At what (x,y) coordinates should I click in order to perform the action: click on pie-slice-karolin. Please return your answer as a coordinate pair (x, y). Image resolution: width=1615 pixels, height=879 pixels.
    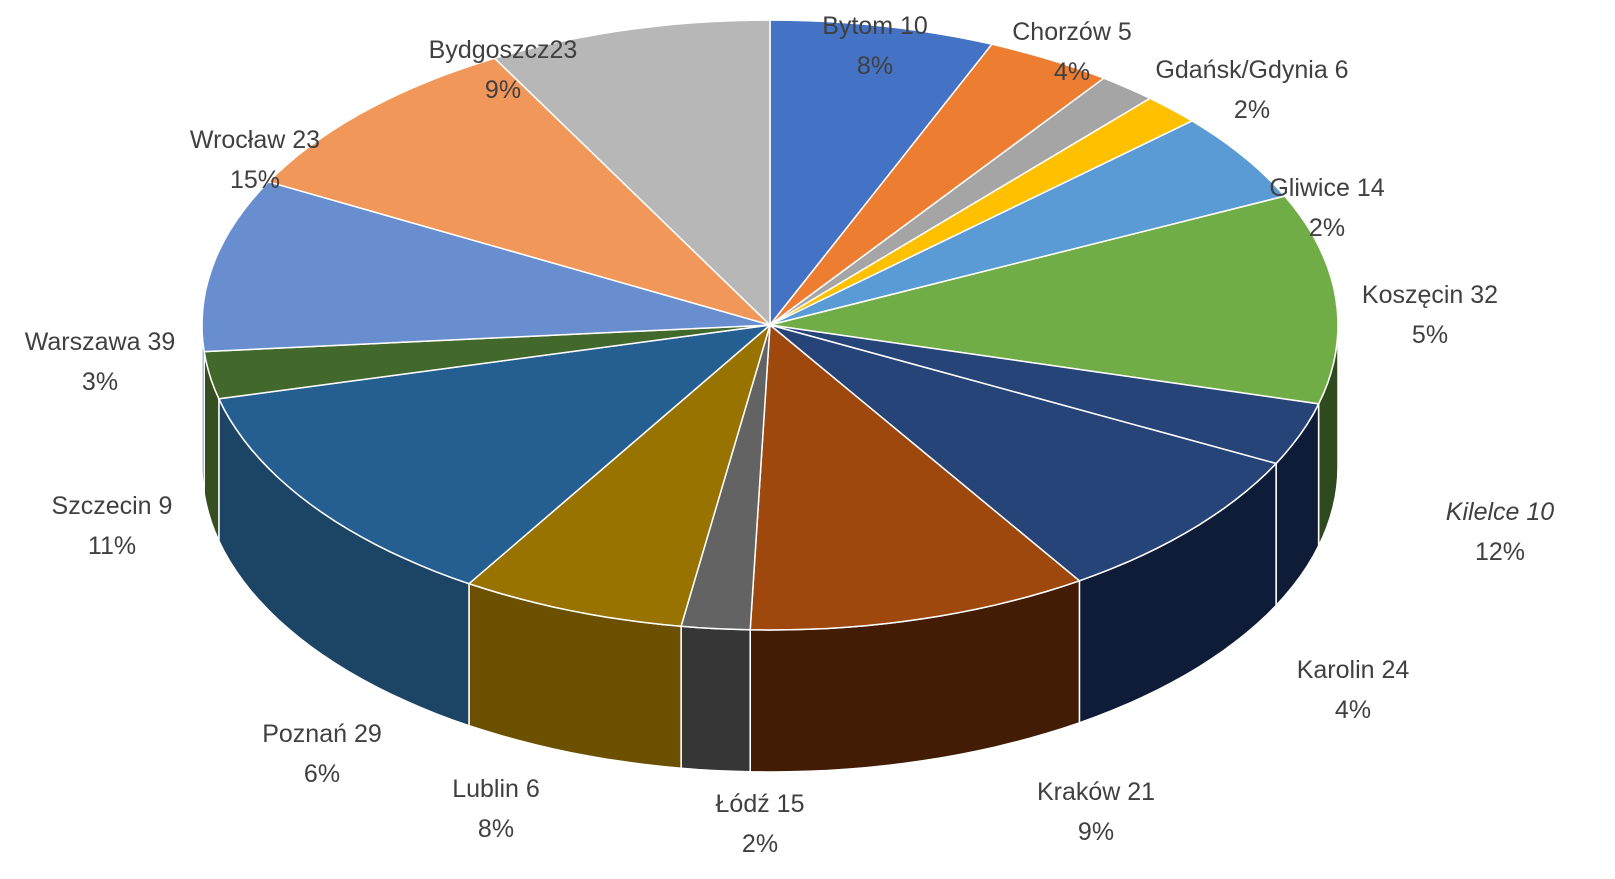
    Looking at the image, I should click on (1023, 453).